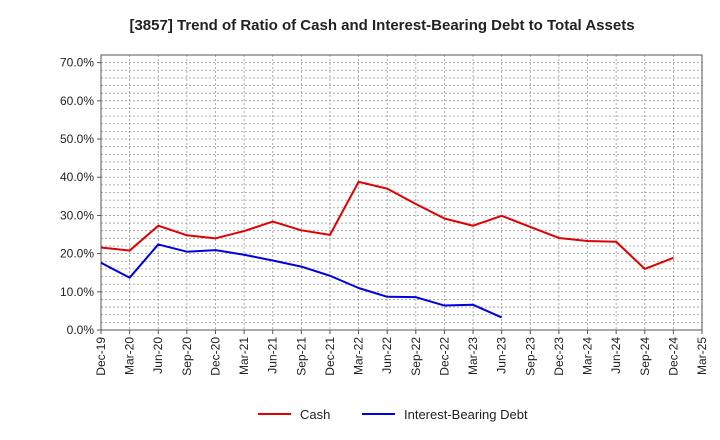 The image size is (720, 440). I want to click on x-tick-label: Mar-25, so click(702, 356).